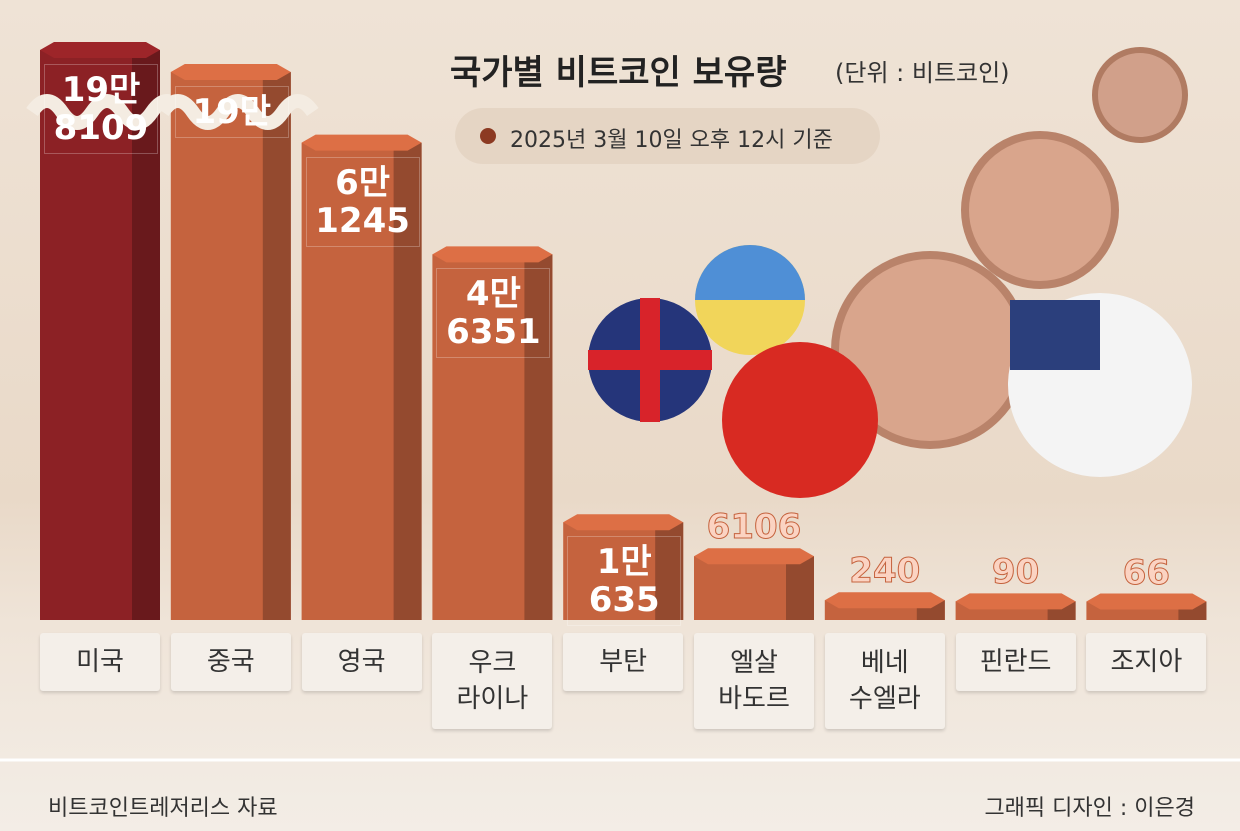 The image size is (1240, 831). I want to click on note: 2025년 3월 10일 오후 12시 기준, so click(671, 140).